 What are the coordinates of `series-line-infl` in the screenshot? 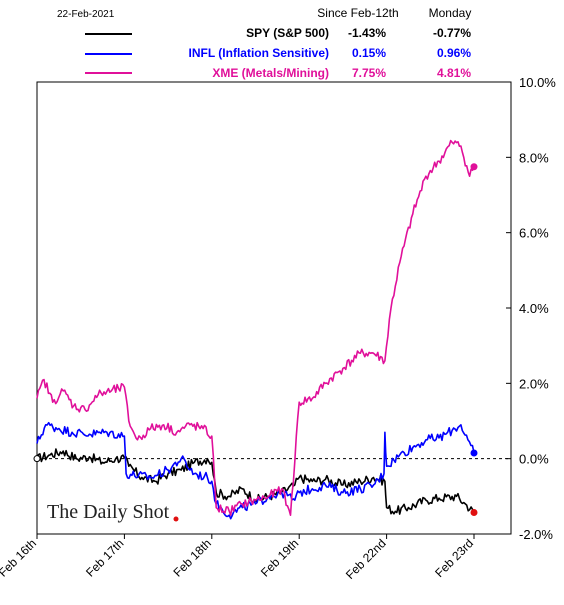 It's located at (255, 470).